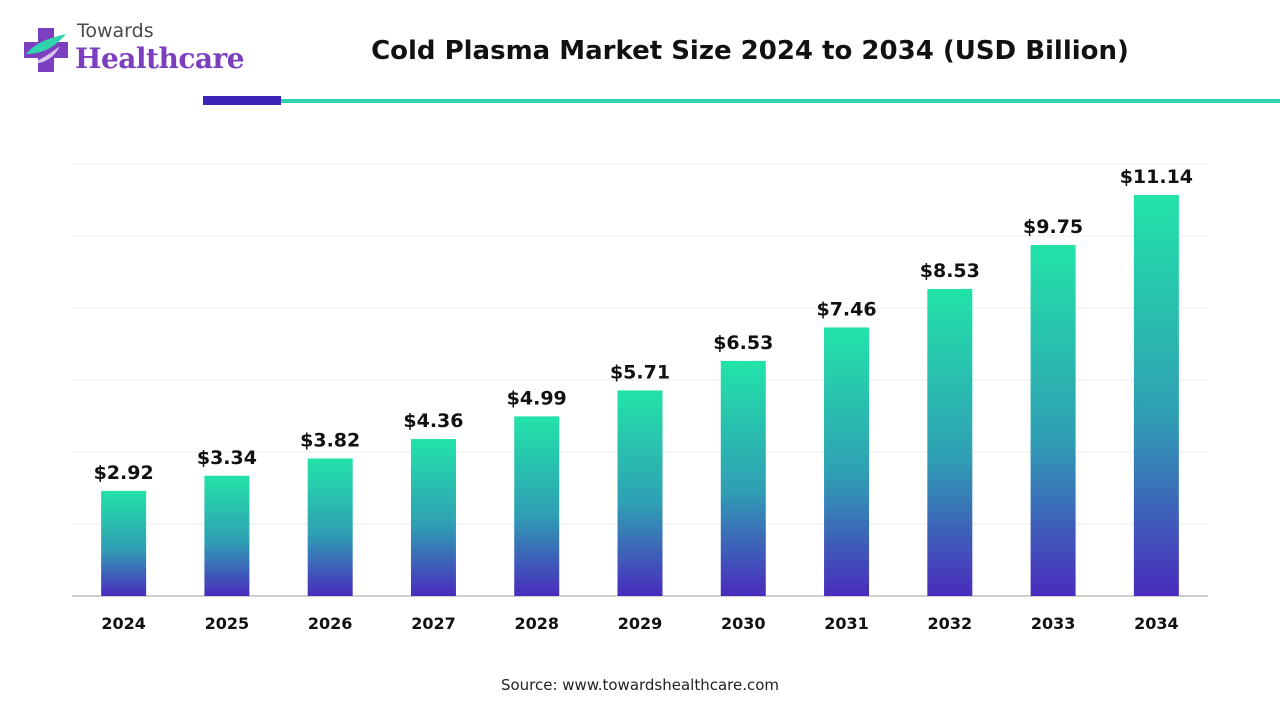  Describe the element at coordinates (1156, 177) in the screenshot. I see `value-label-2034: $11.14` at that location.